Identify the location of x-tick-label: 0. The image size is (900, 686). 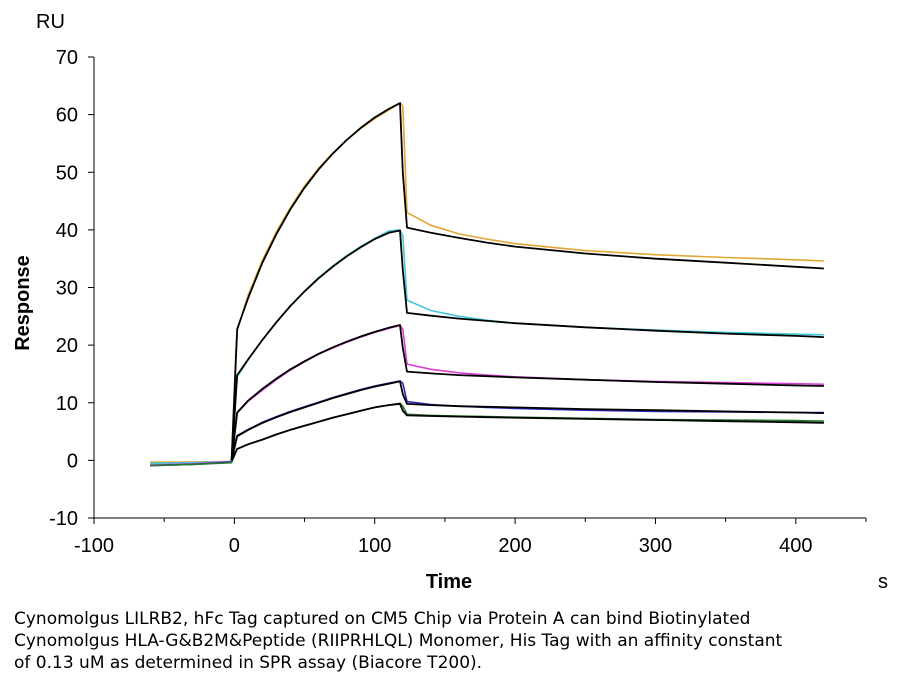
(234, 546).